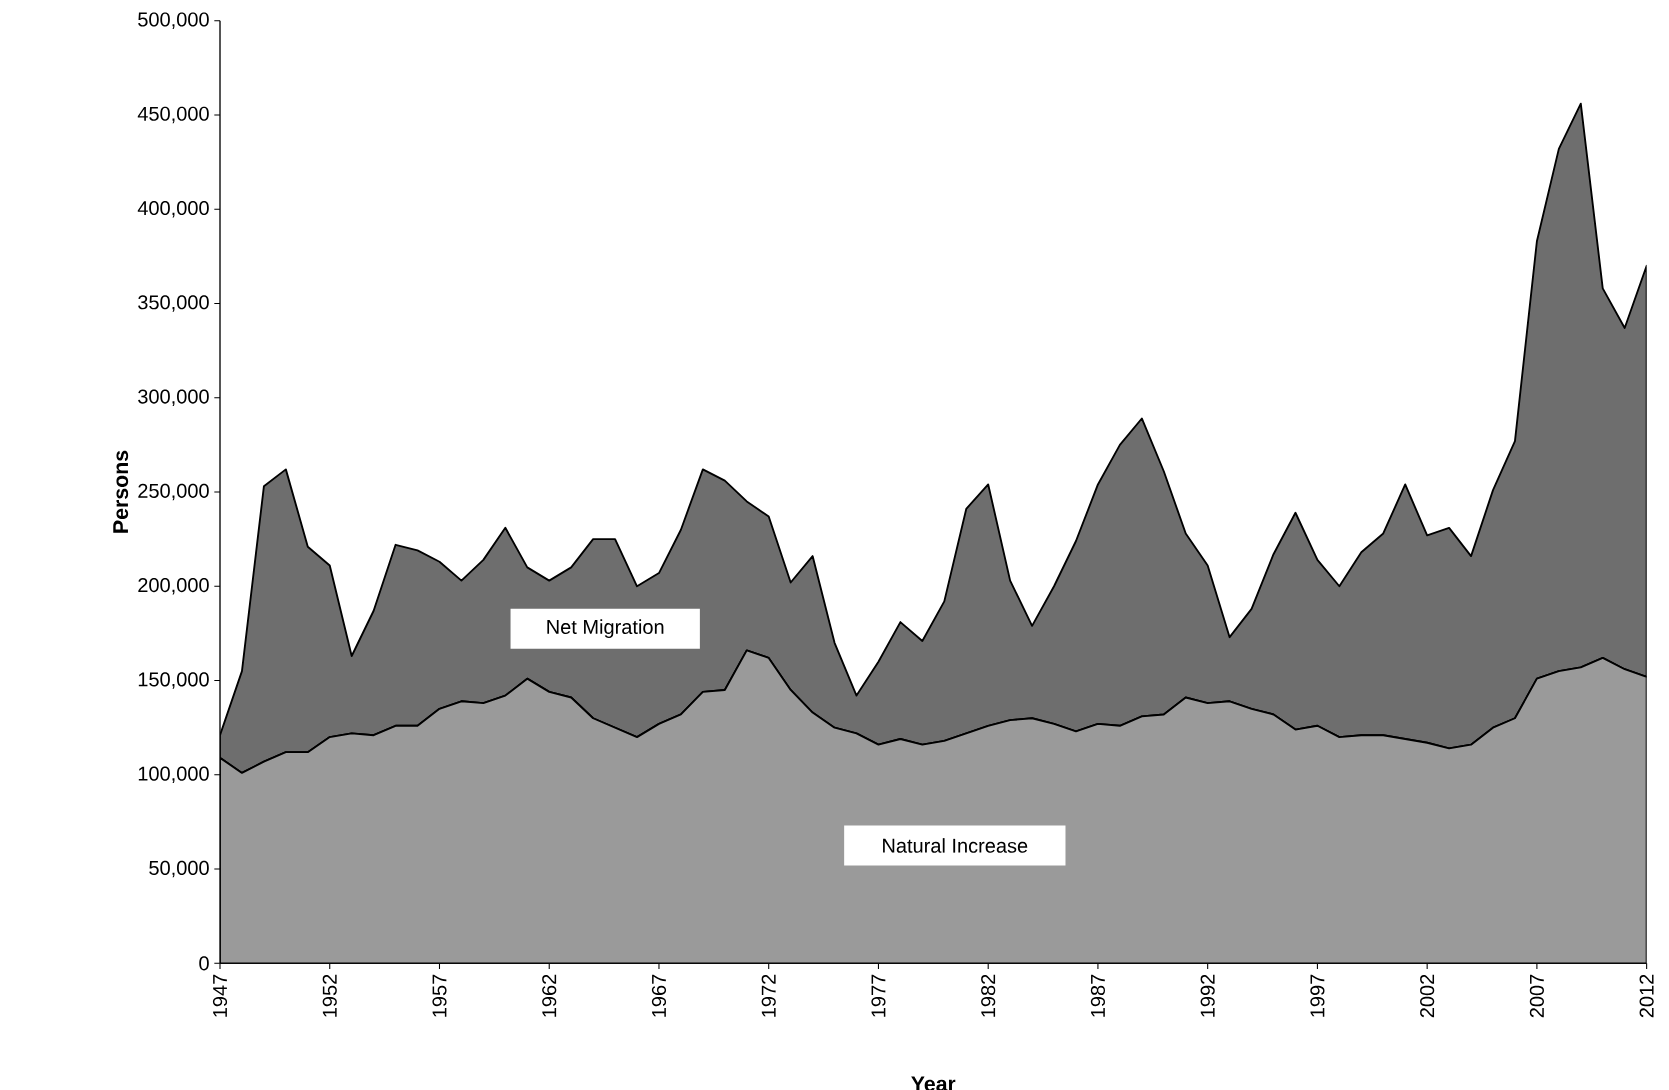 The height and width of the screenshot is (1090, 1669). Describe the element at coordinates (173, 20) in the screenshot. I see `y-tick-label: 500,000` at that location.